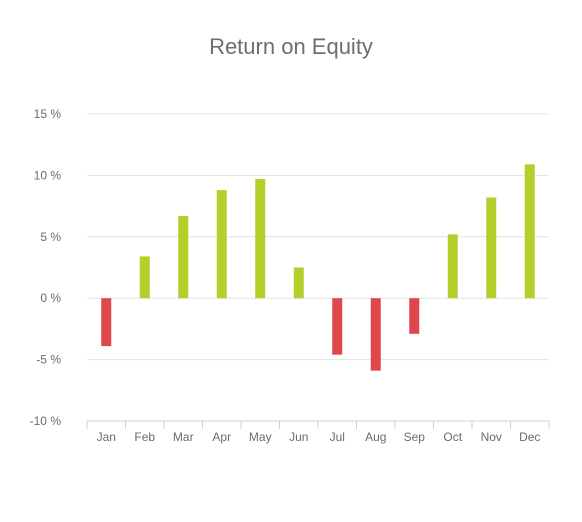  I want to click on y-tick-label: 0 %, so click(50, 298).